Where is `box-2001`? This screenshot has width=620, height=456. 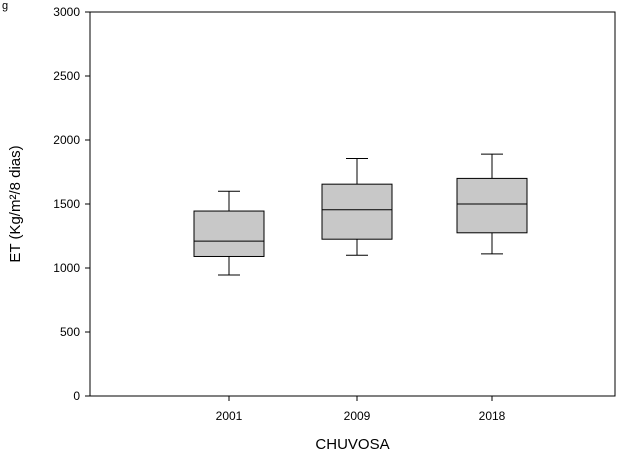
box-2001 is located at coordinates (229, 233).